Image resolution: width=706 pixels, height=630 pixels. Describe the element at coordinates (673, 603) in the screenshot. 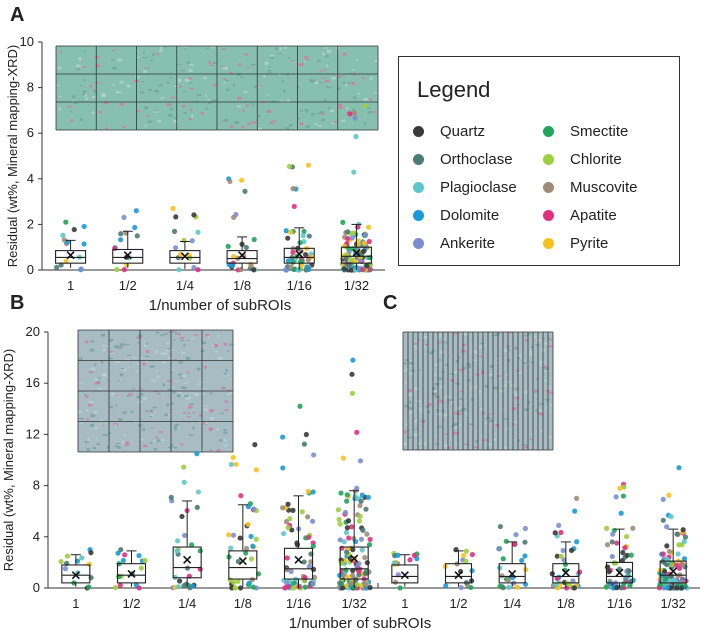

I see `x-tick-label: 1/32` at that location.